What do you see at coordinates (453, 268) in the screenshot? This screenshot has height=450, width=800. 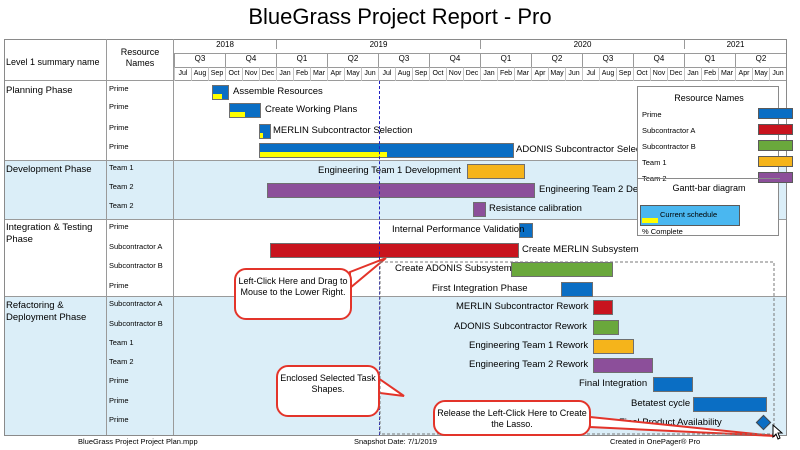 I see `task-label: Create ADONIS Subsystem` at bounding box center [453, 268].